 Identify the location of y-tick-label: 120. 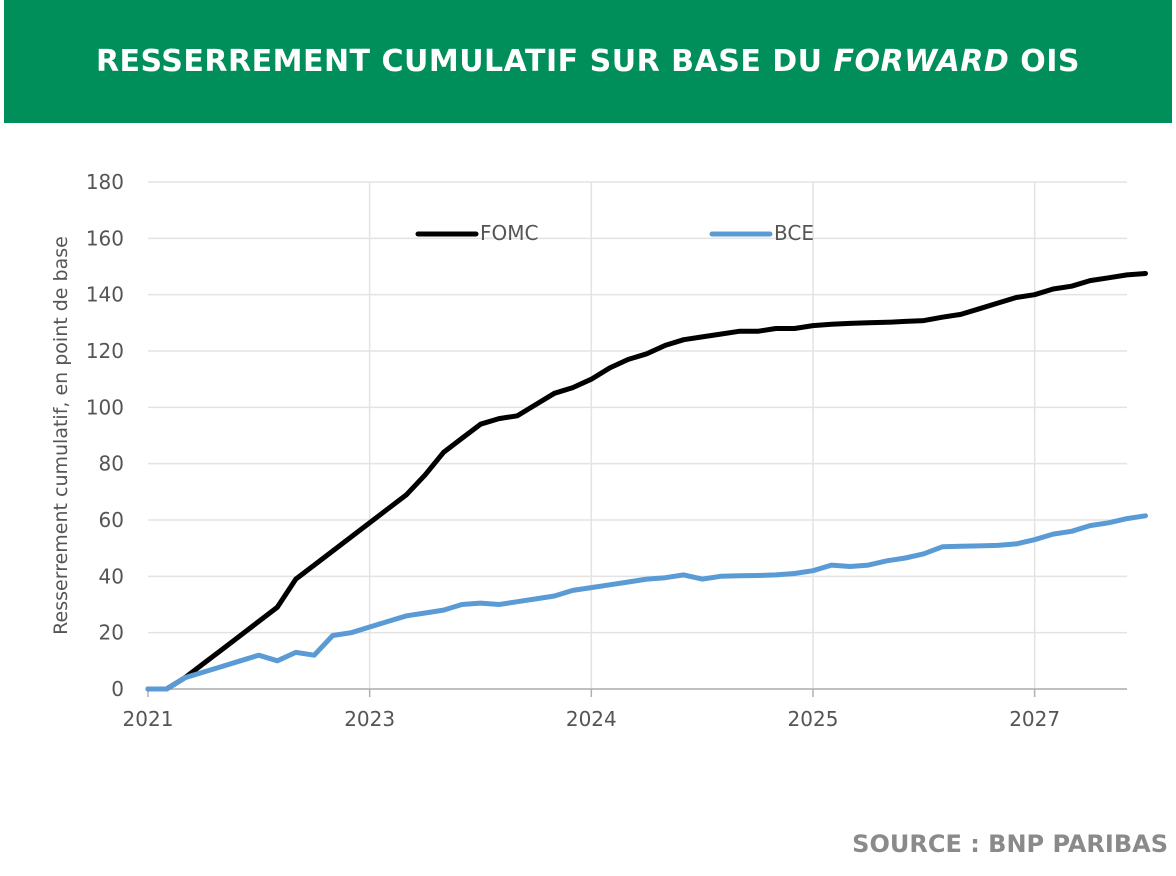
(105, 351).